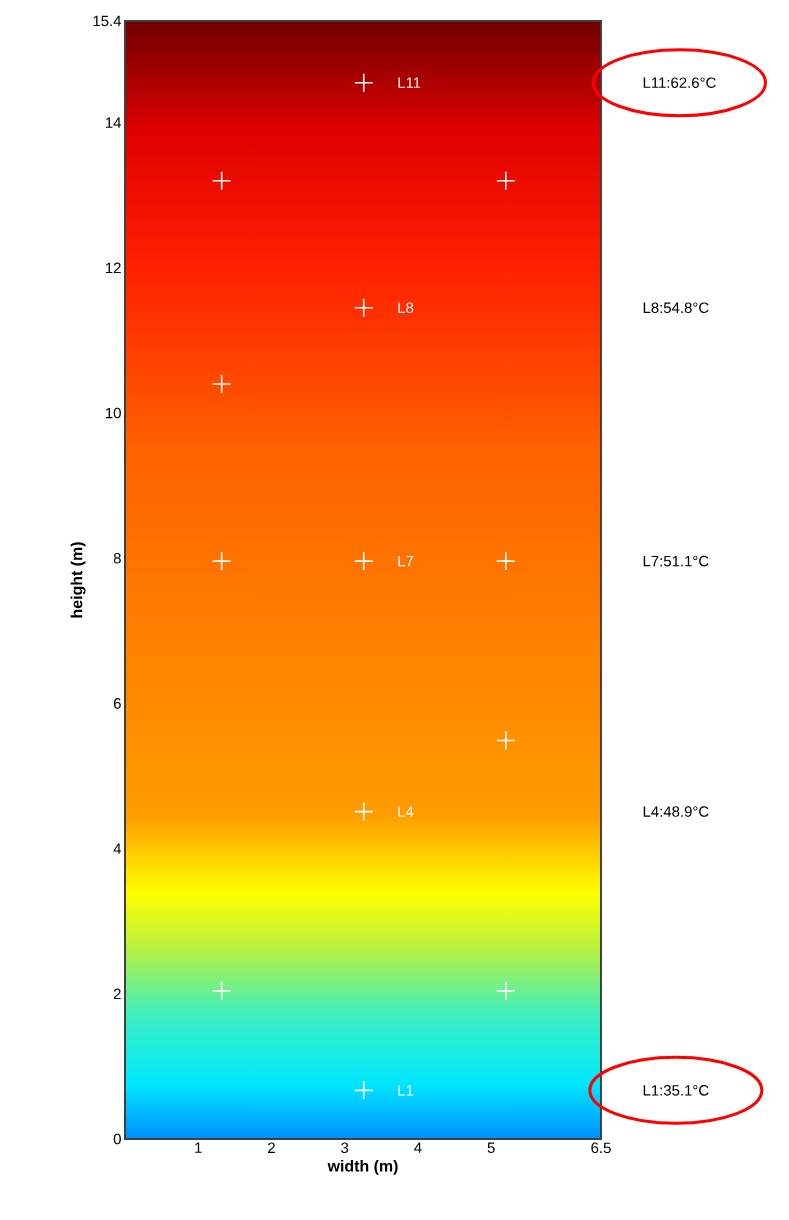 The image size is (789, 1220). What do you see at coordinates (601, 1148) in the screenshot?
I see `x-tick-label: 6.5` at bounding box center [601, 1148].